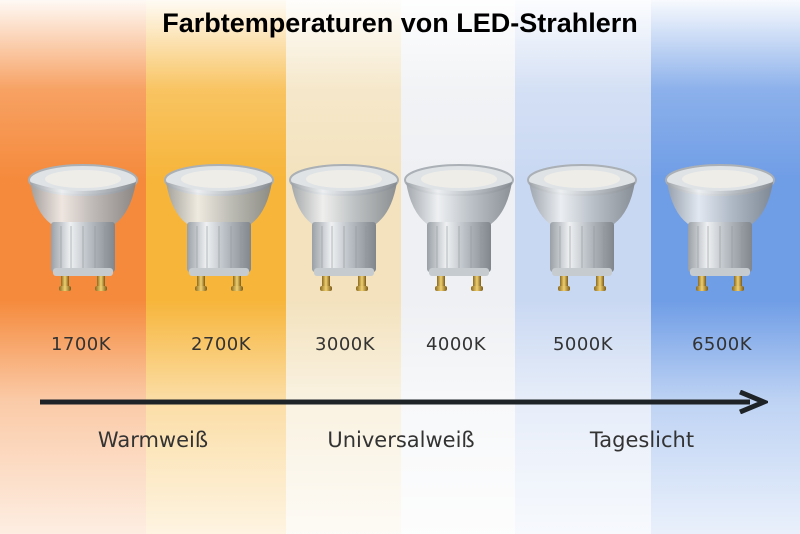 The image size is (800, 534). I want to click on kelvin-label: 2700K, so click(221, 344).